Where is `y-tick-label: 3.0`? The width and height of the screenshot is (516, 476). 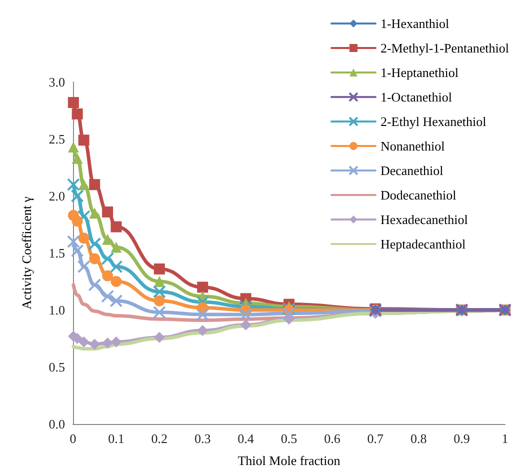
y-tick-label: 3.0 is located at coordinates (56, 82).